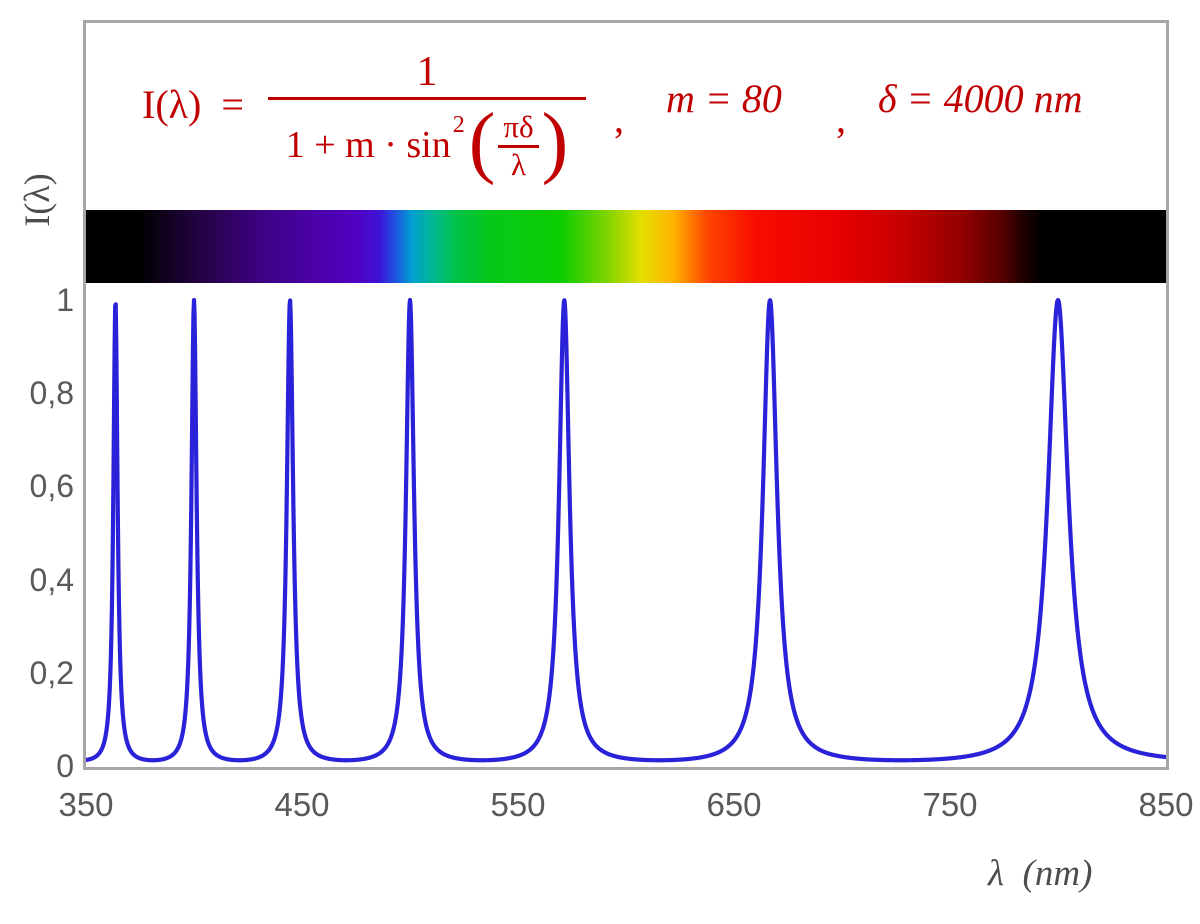 The image size is (1200, 924). What do you see at coordinates (518, 804) in the screenshot?
I see `x-tick-label: 550` at bounding box center [518, 804].